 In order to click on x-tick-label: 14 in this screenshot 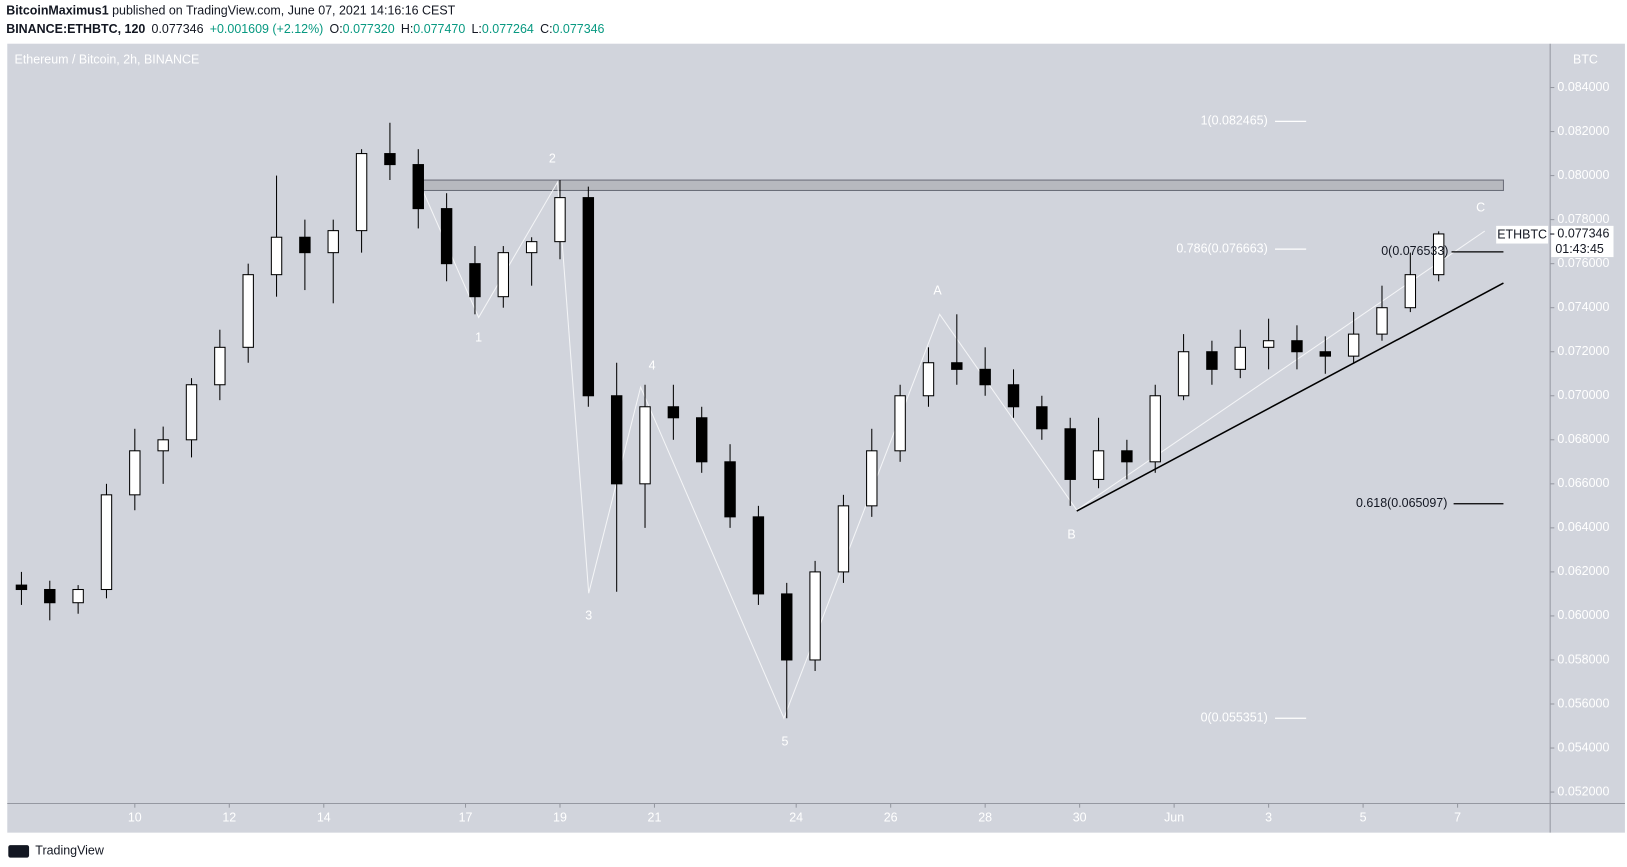, I will do `click(324, 817)`.